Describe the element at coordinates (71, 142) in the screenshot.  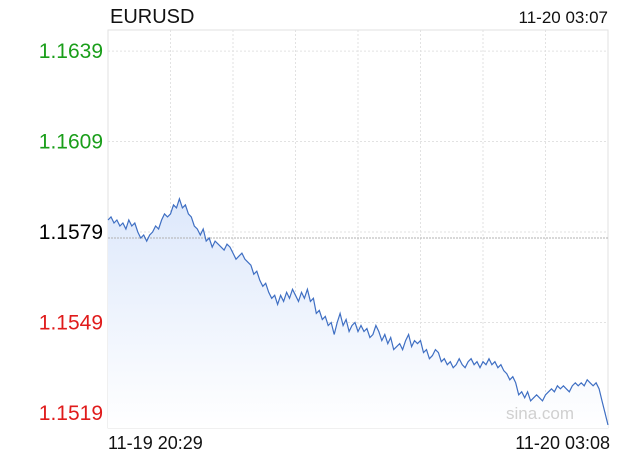
I see `y-tick-label: 1.1609` at that location.